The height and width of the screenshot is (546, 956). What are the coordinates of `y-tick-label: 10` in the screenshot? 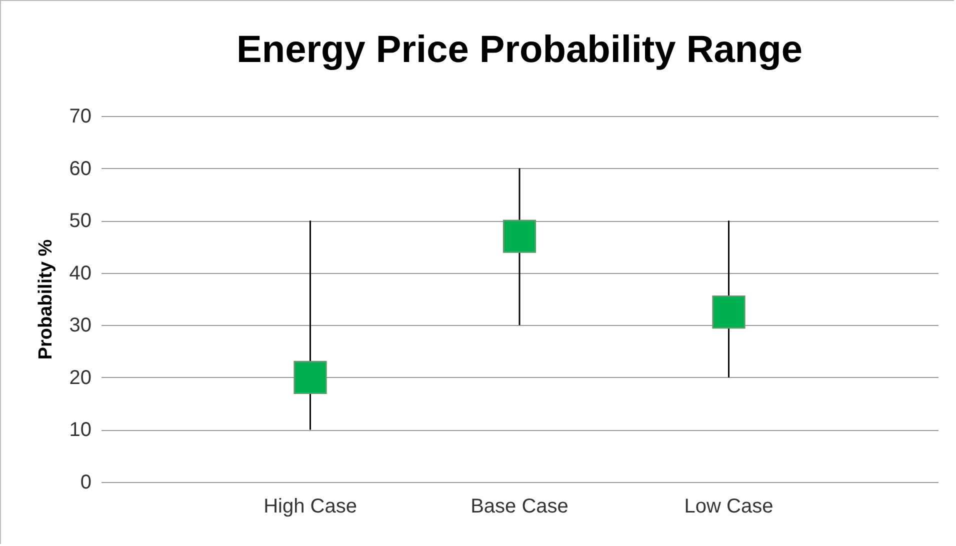 It's located at (80, 430).